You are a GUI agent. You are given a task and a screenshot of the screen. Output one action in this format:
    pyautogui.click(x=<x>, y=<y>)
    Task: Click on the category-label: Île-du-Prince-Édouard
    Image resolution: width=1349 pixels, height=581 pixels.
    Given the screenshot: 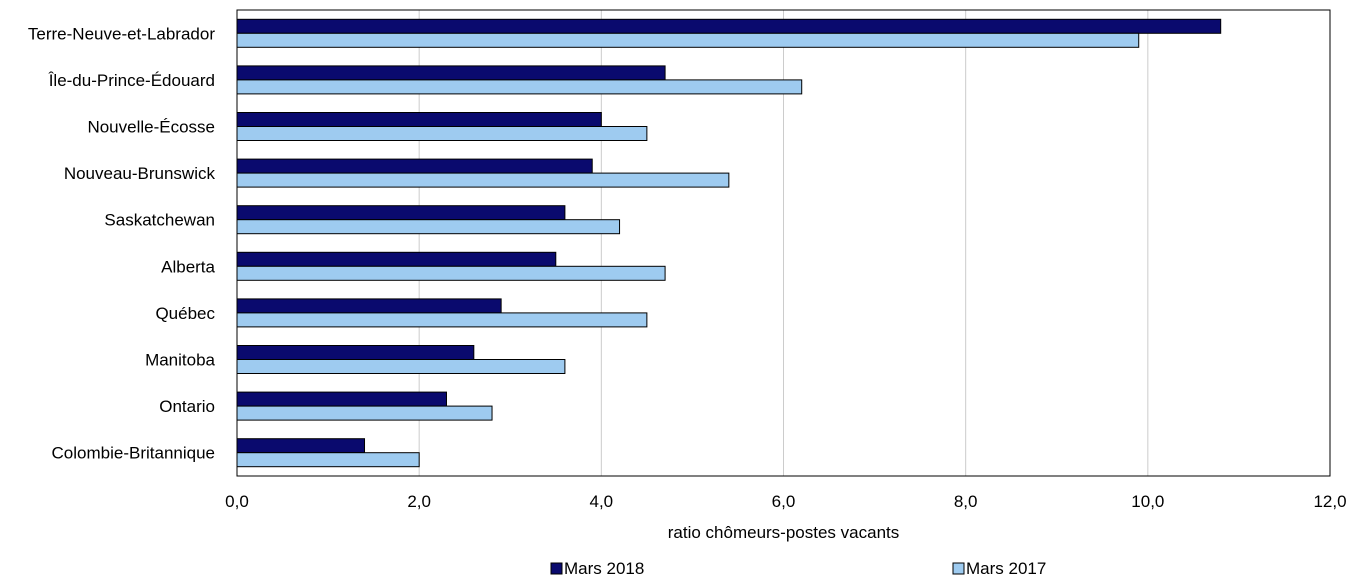 What is the action you would take?
    pyautogui.click(x=131, y=80)
    